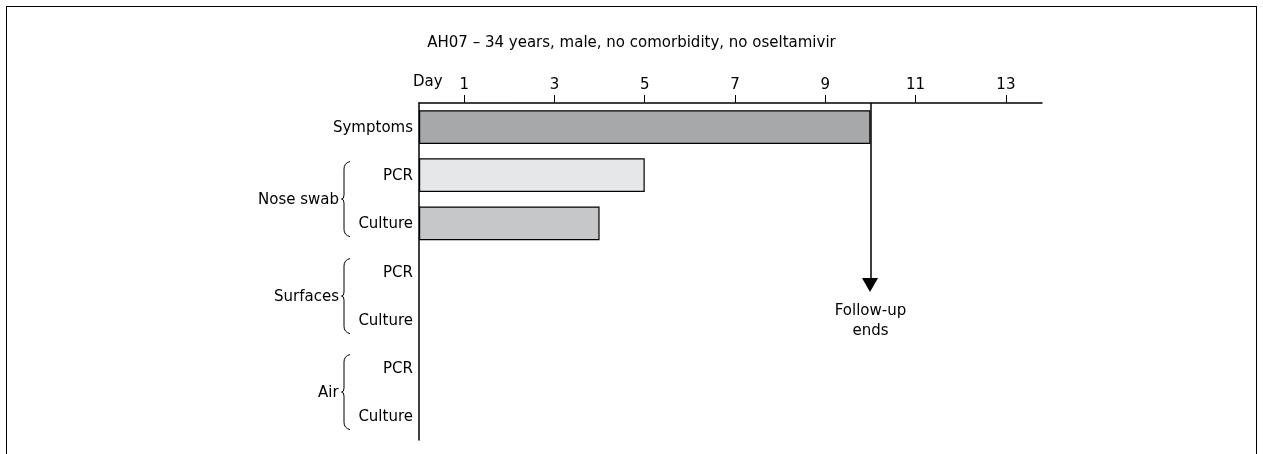 Image resolution: width=1263 pixels, height=454 pixels. I want to click on x-tick-label: 9, so click(825, 83).